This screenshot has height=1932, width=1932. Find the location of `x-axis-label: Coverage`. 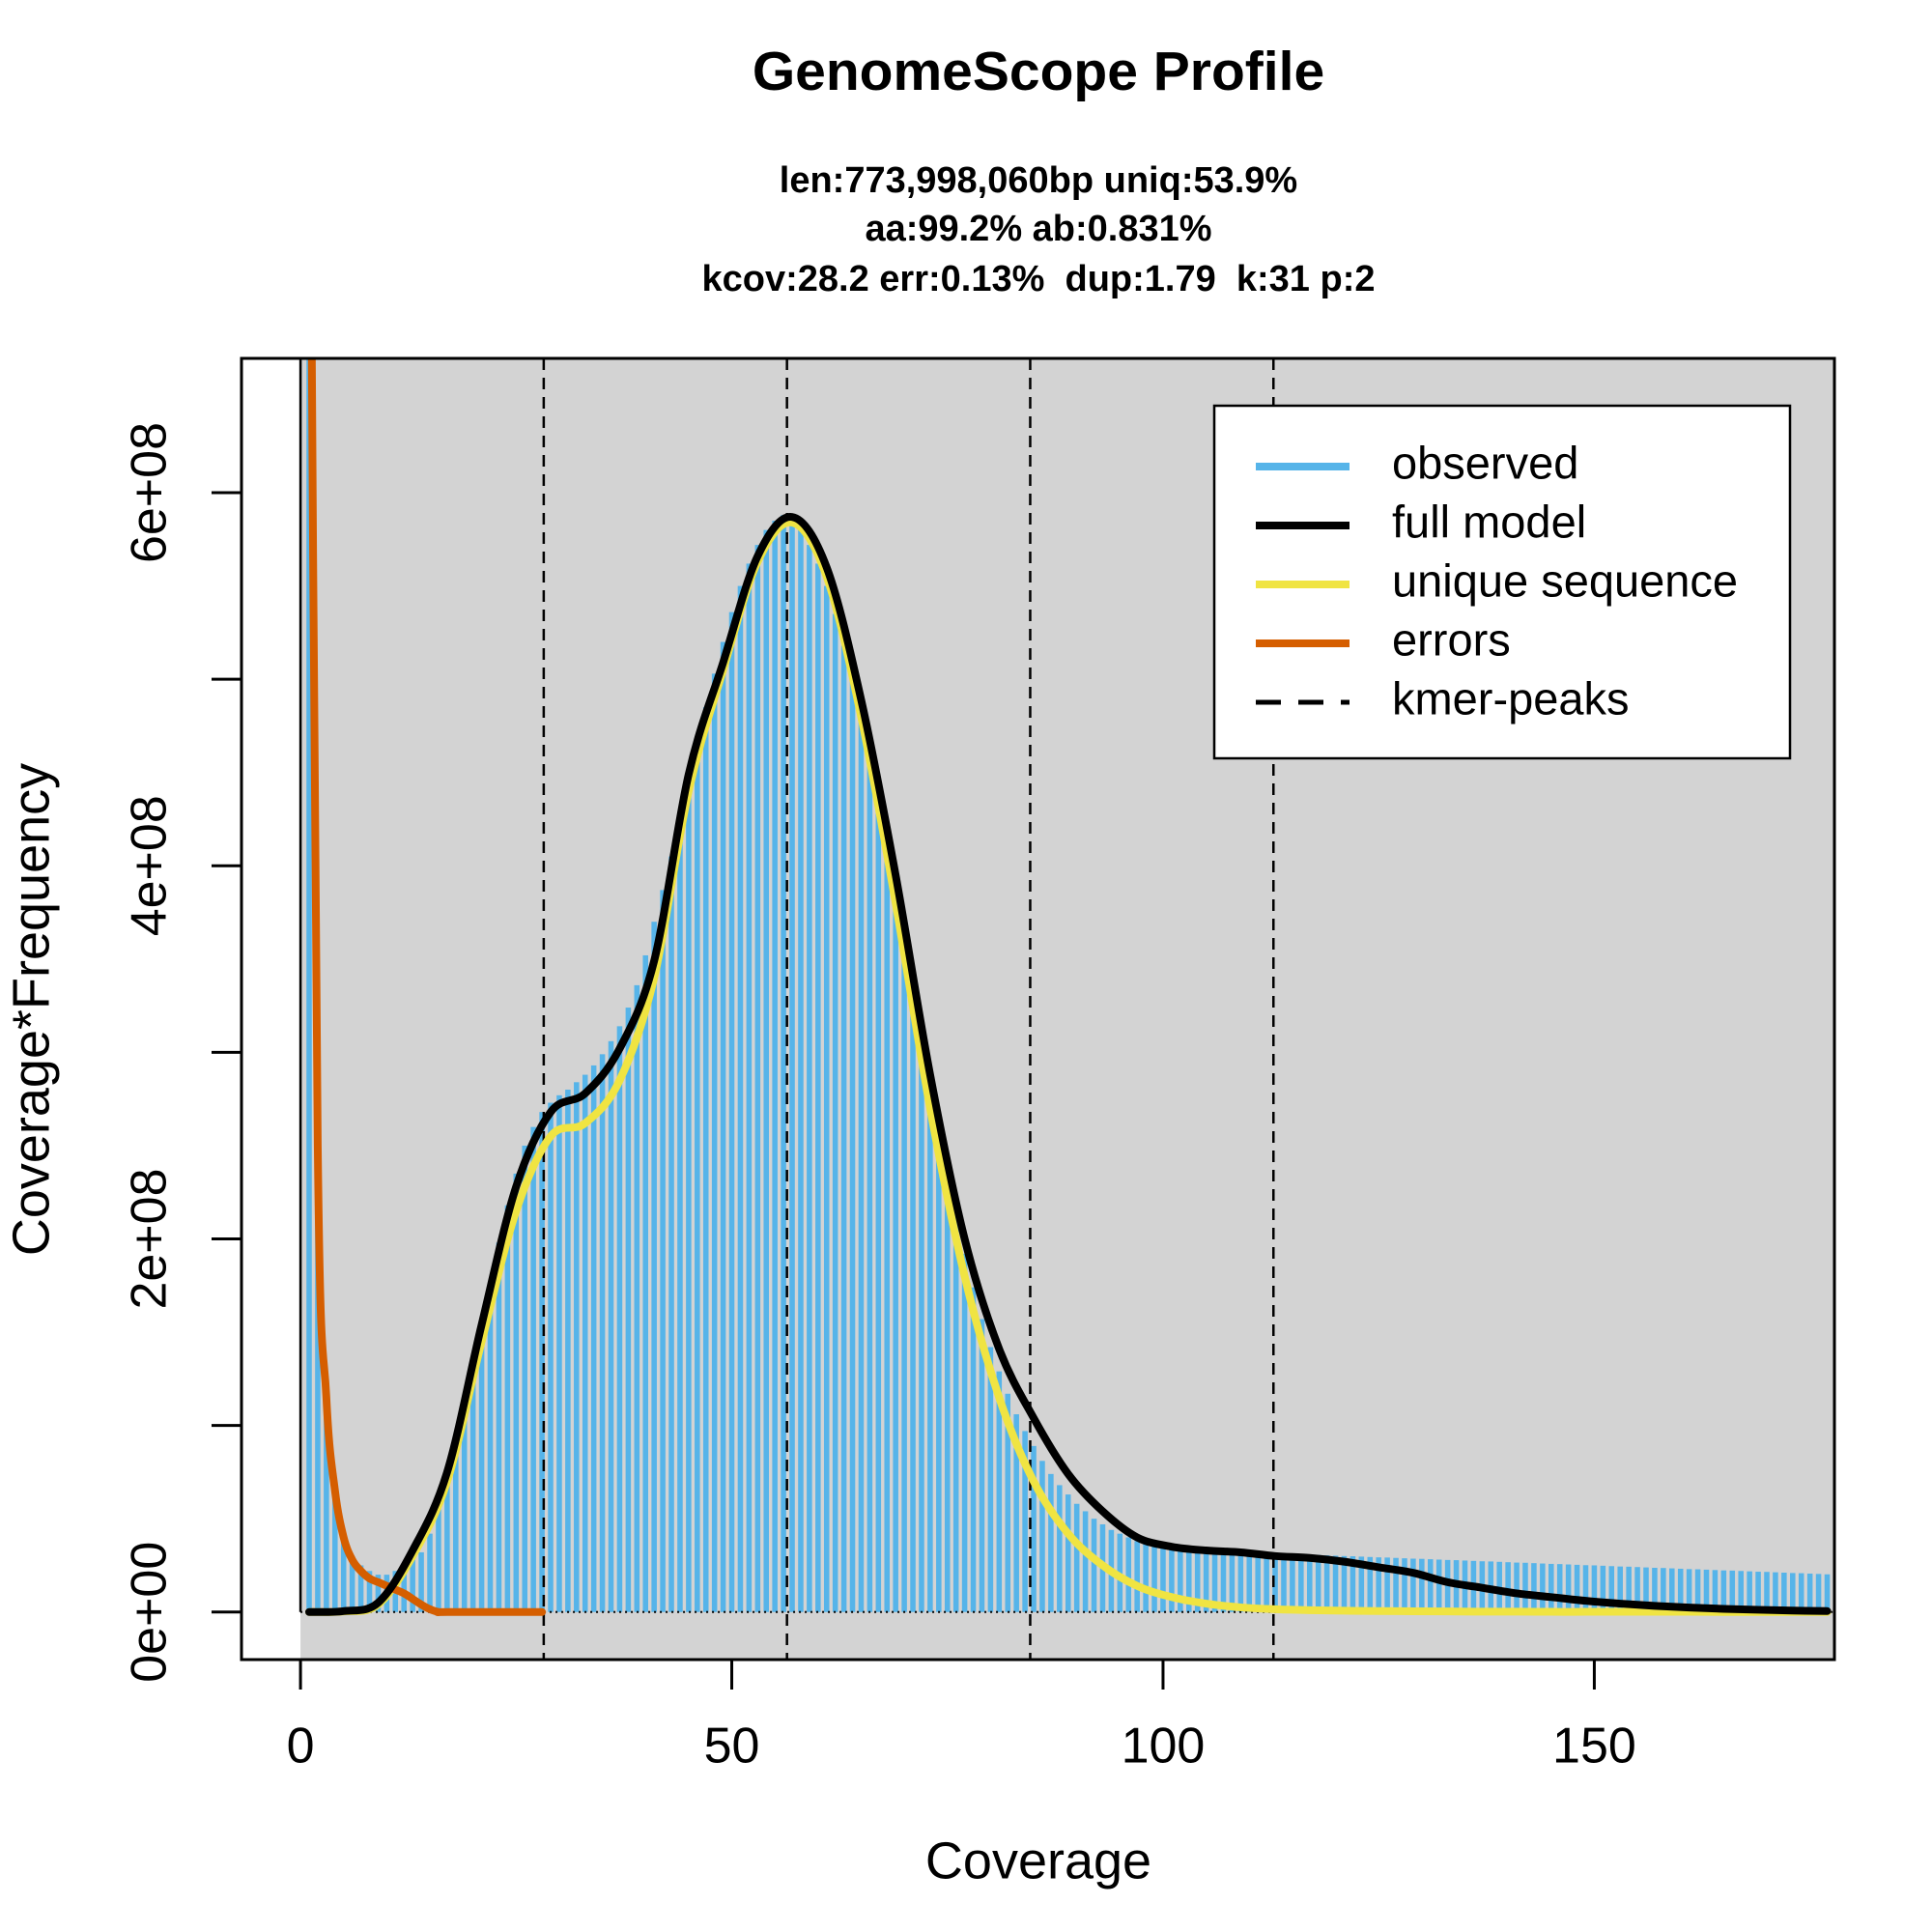

x-axis-label: Coverage is located at coordinates (1038, 1860).